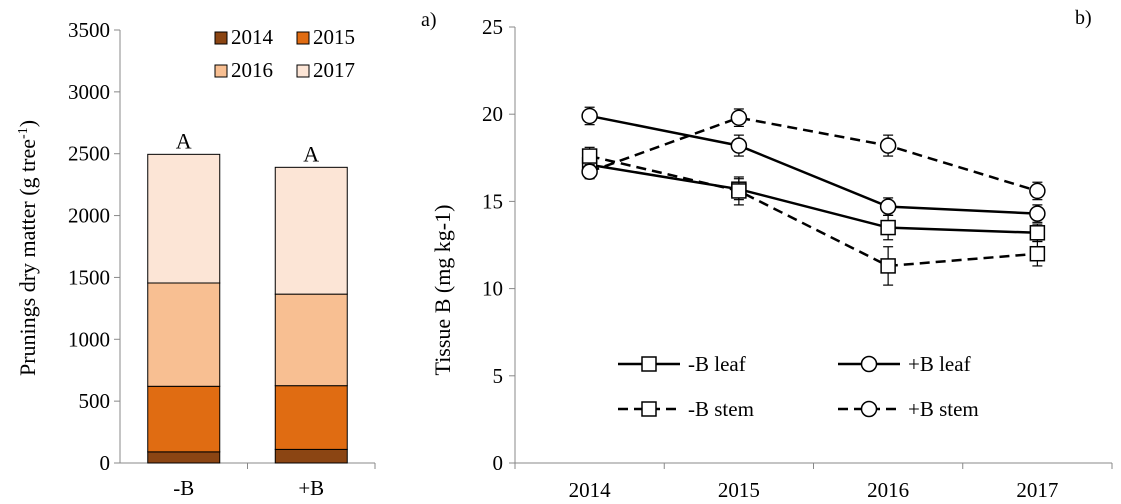 The height and width of the screenshot is (504, 1121). I want to click on line-chart-y-axis-label: Tissue B (mg kg-1), so click(442, 290).